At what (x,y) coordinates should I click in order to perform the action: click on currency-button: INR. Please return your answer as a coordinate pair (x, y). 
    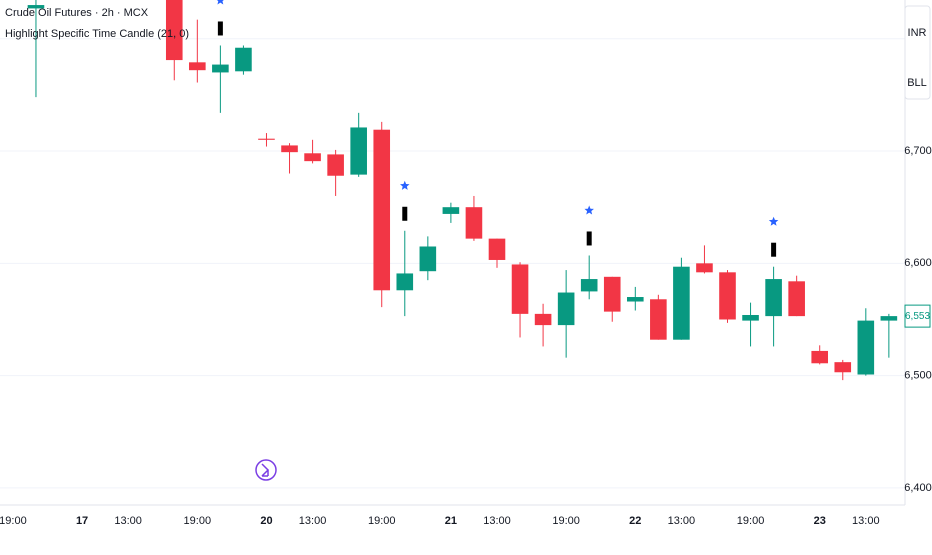
    Looking at the image, I should click on (917, 33).